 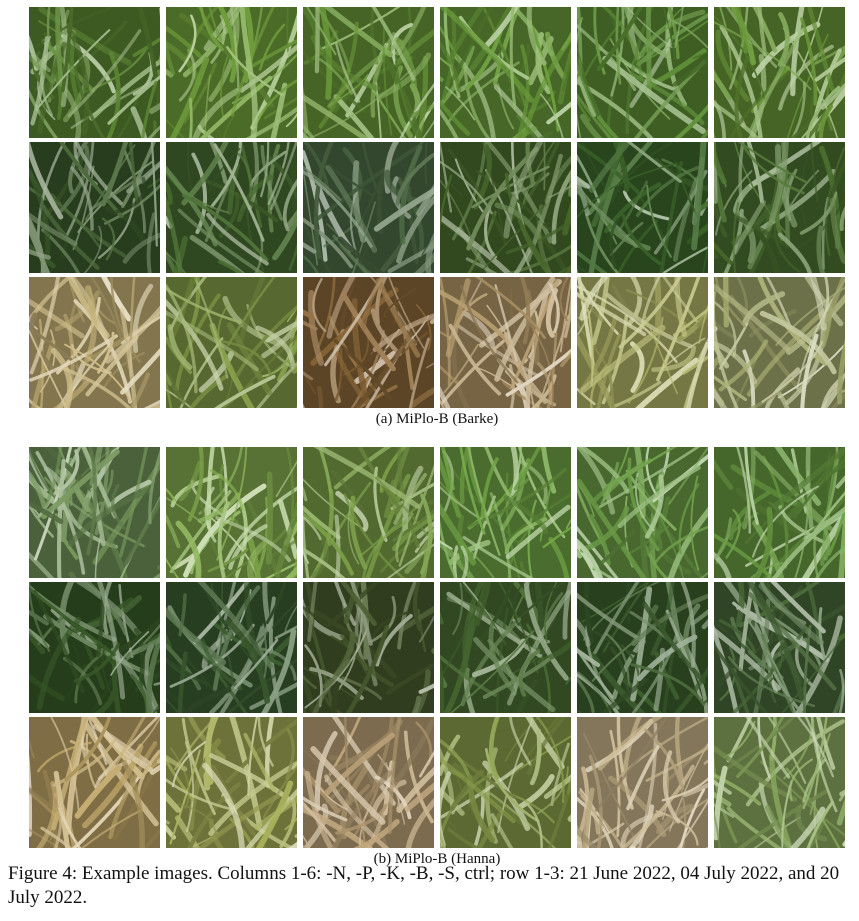 I want to click on subcaption-barke: (a) MiPlo-B (Barke), so click(x=437, y=419).